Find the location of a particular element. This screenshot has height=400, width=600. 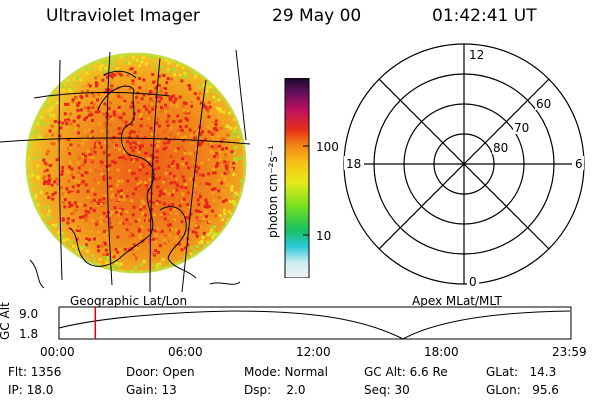

timeline-ytick-high: 9.0 is located at coordinates (29, 314).